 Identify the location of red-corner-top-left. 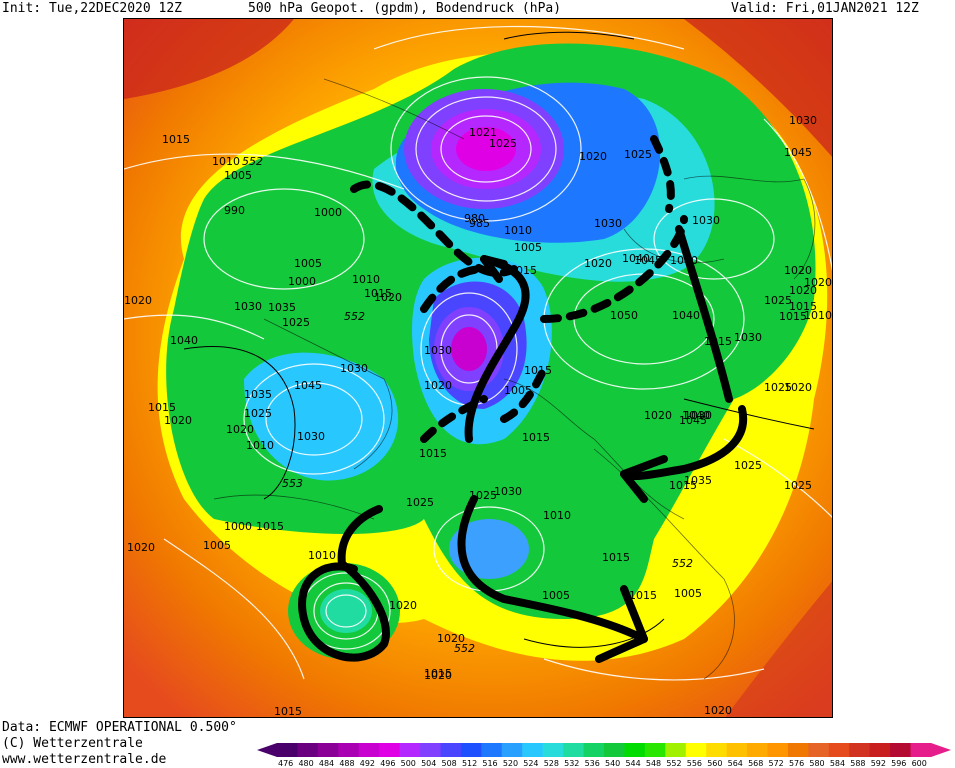
(209, 59).